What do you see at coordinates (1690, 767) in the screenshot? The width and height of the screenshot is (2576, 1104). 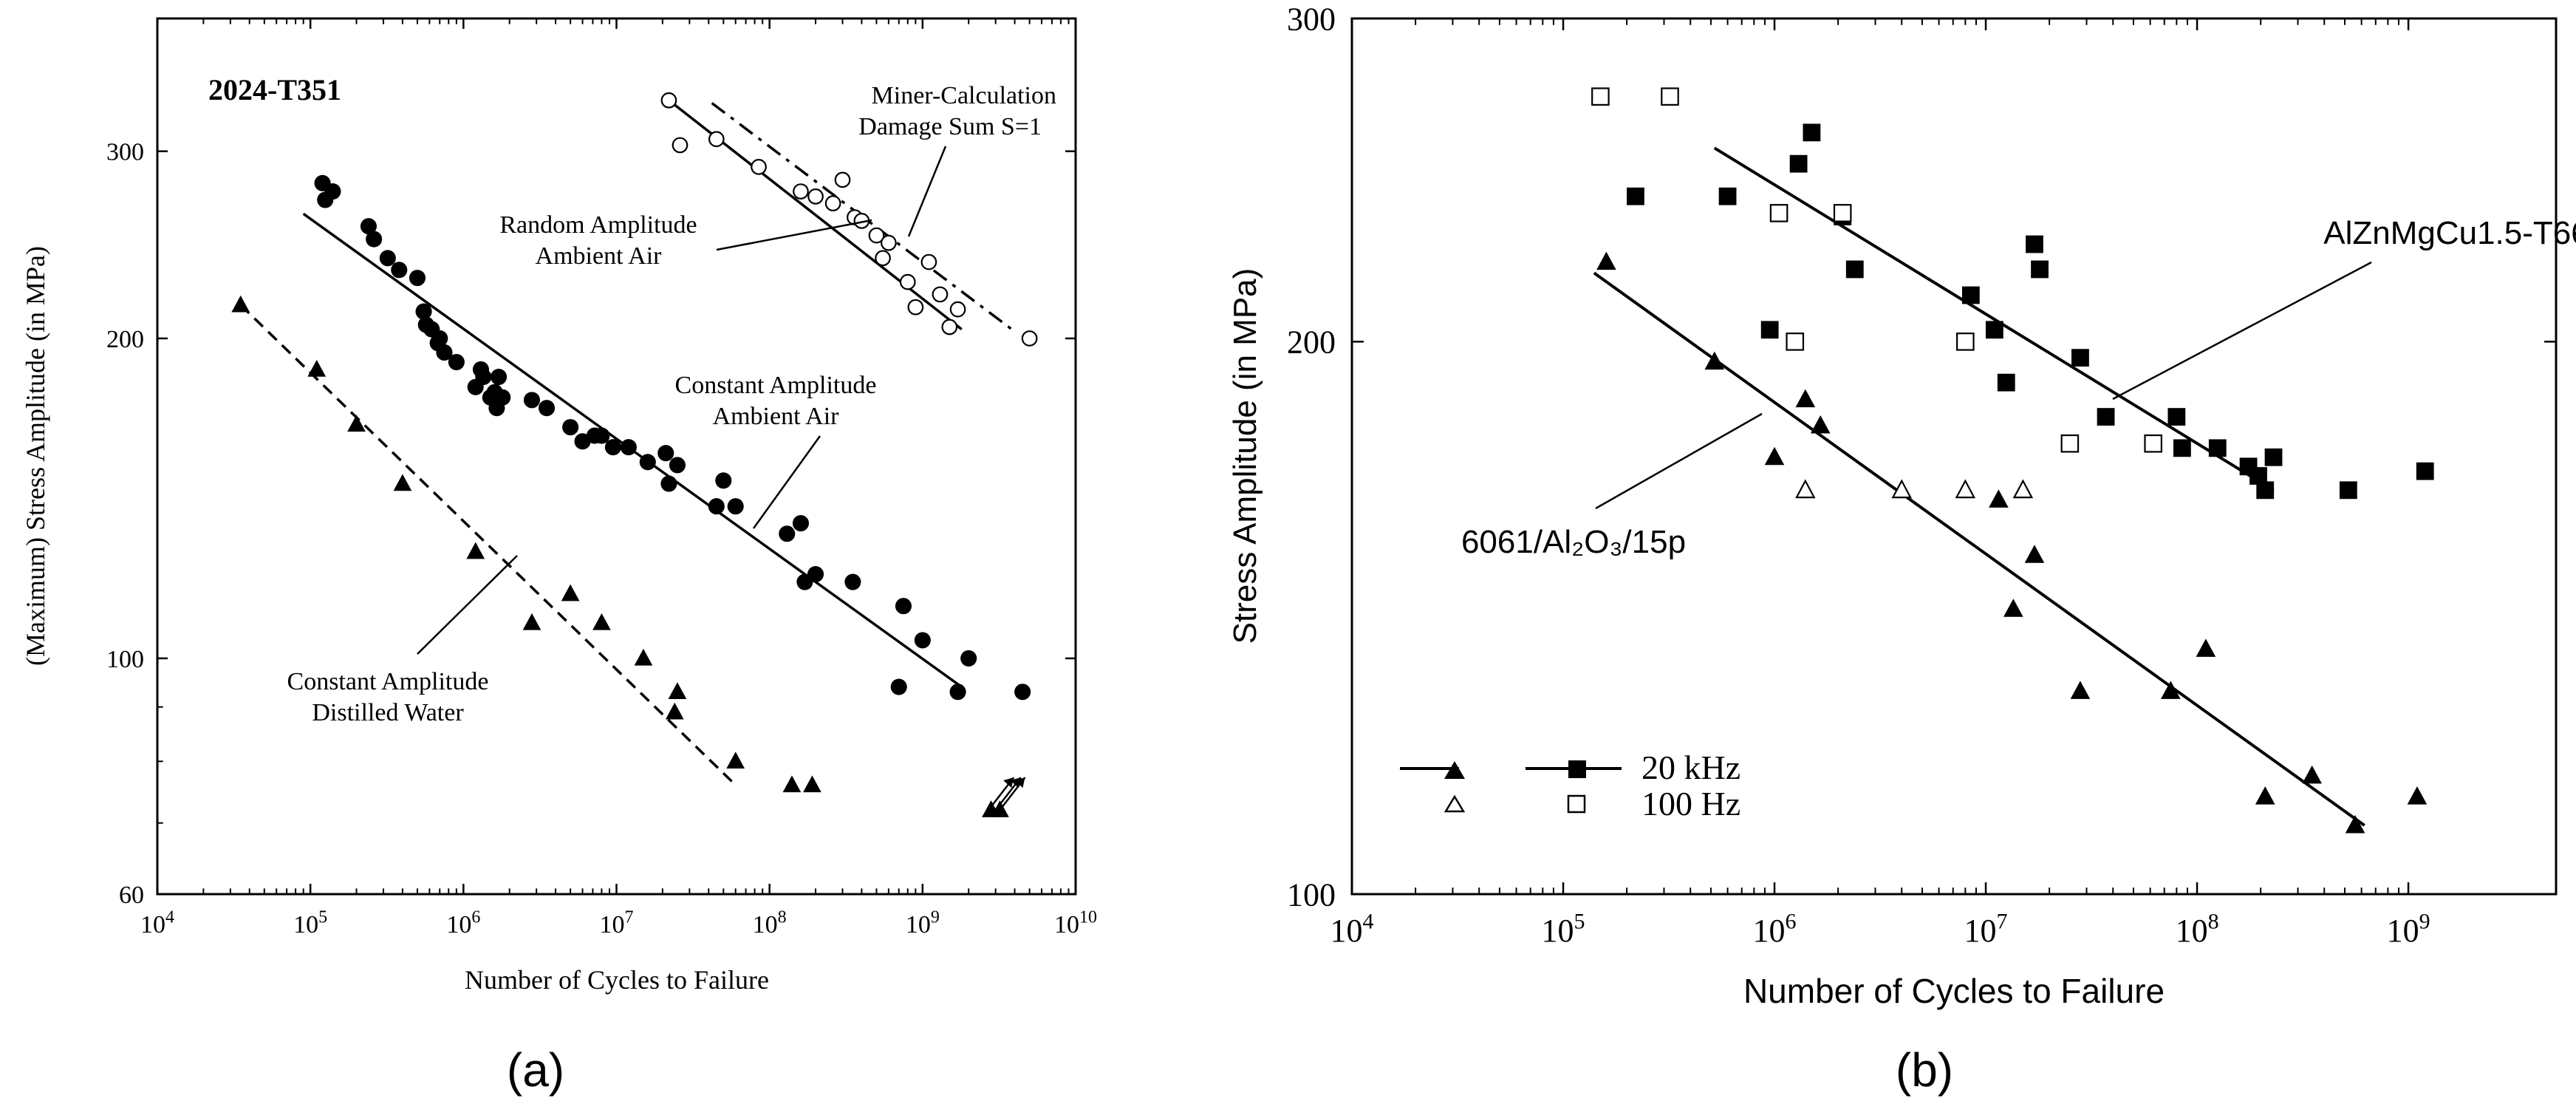 I see `legend-20khz-label: 20 kHz` at bounding box center [1690, 767].